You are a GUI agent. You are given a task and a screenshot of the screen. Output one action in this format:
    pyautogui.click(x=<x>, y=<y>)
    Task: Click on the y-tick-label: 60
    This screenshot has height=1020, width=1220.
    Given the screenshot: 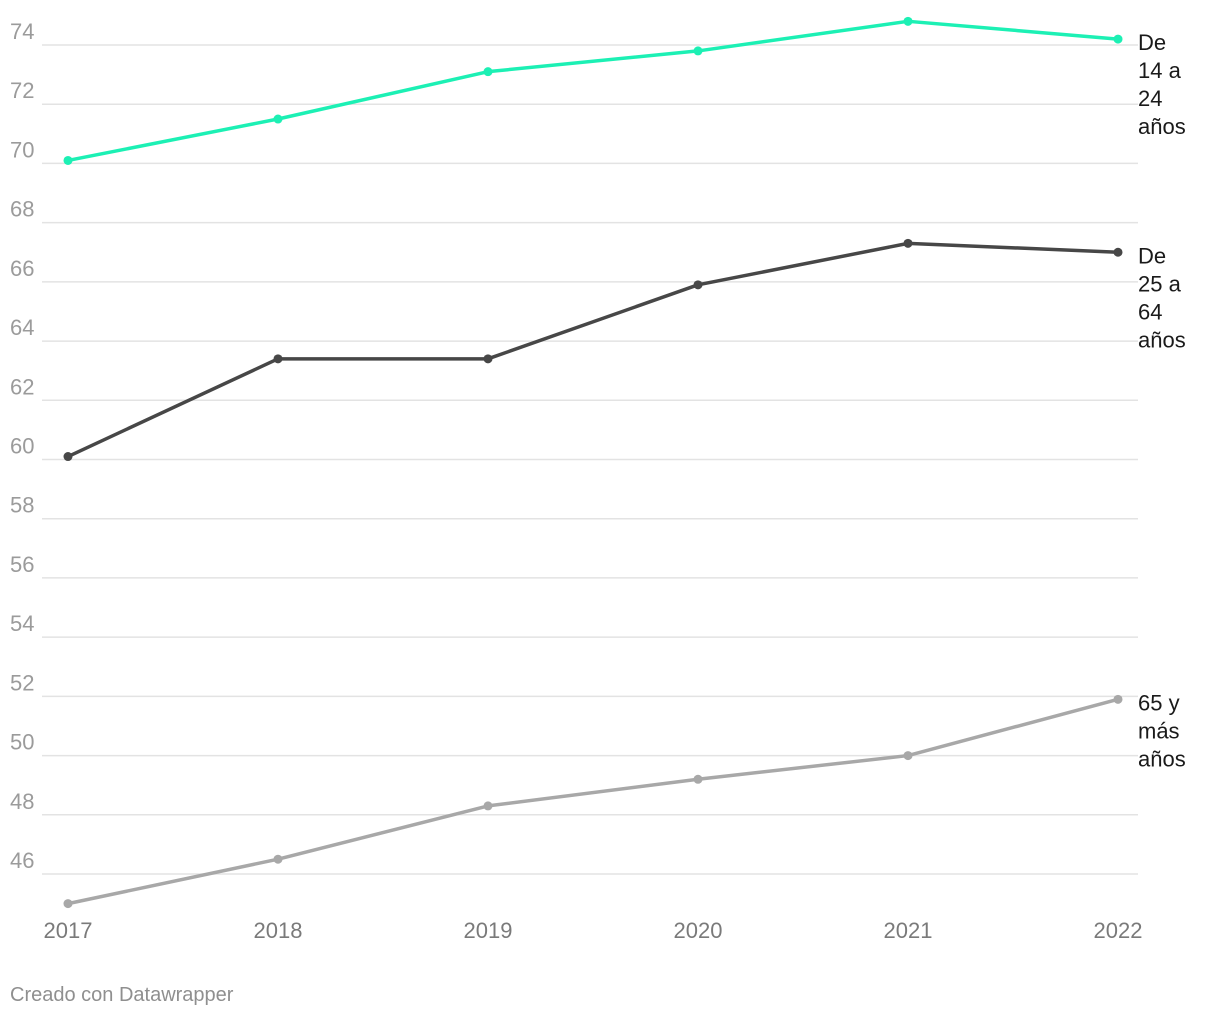 What is the action you would take?
    pyautogui.click(x=22, y=446)
    